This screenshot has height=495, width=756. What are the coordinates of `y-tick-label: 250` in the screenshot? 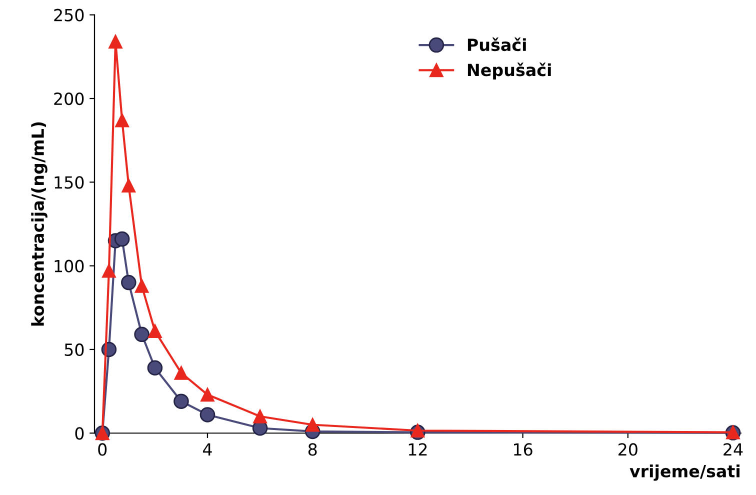 It's located at (69, 15).